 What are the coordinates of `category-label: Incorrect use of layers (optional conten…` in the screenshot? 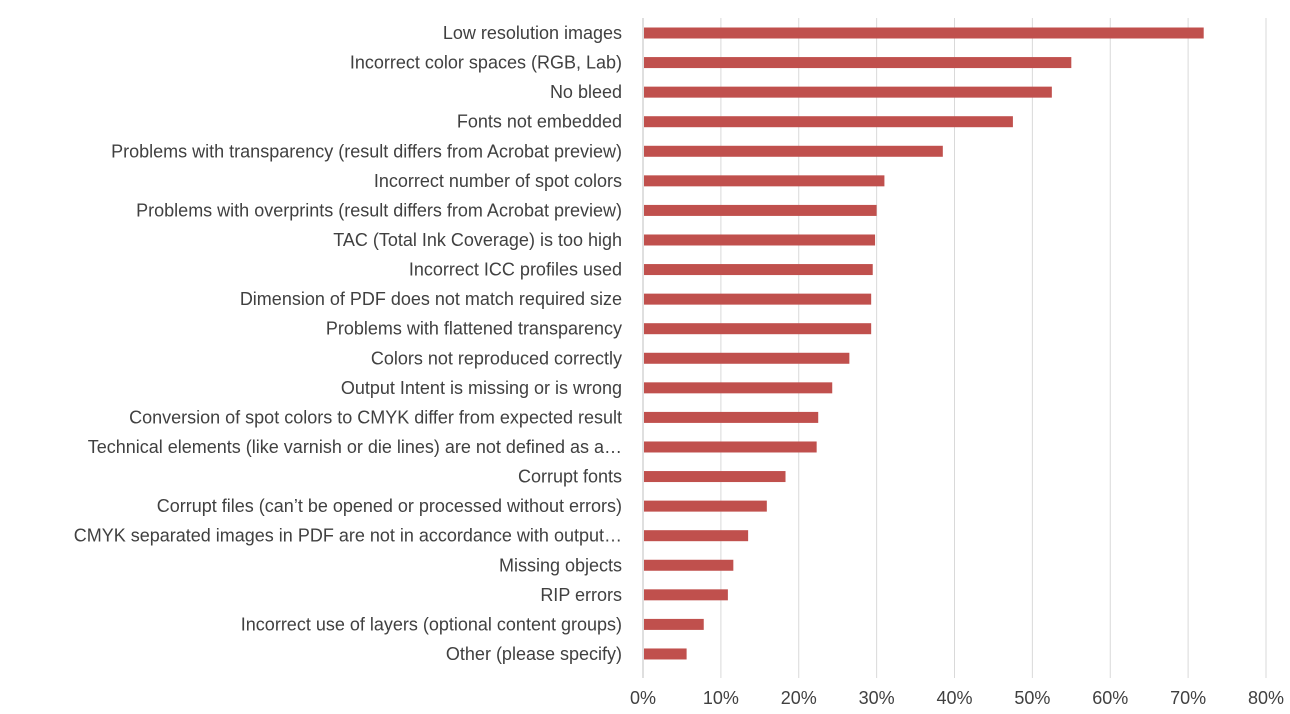 It's located at (431, 624).